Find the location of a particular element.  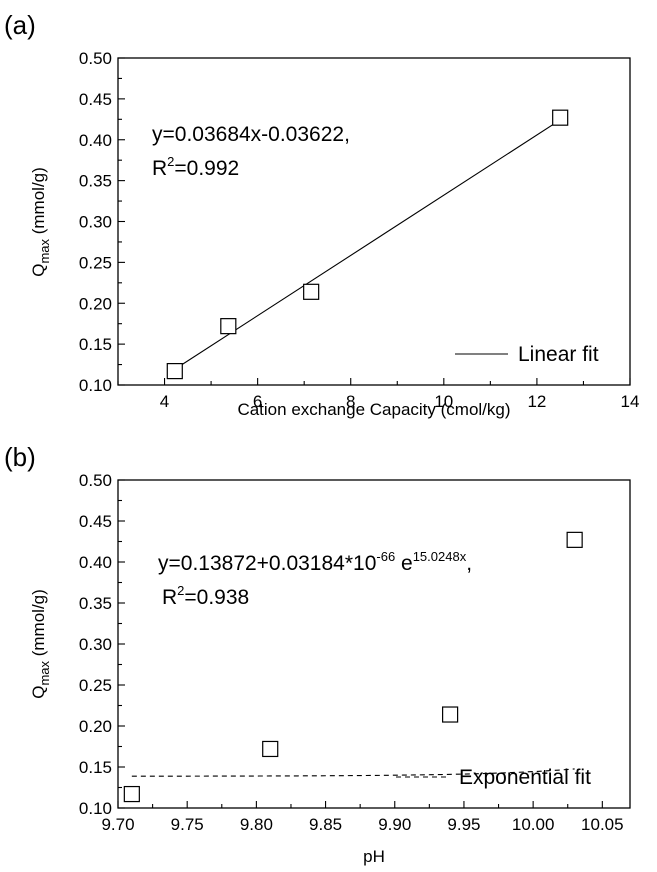

panel-a-y-tick-label: 0.15 is located at coordinates (95, 344).